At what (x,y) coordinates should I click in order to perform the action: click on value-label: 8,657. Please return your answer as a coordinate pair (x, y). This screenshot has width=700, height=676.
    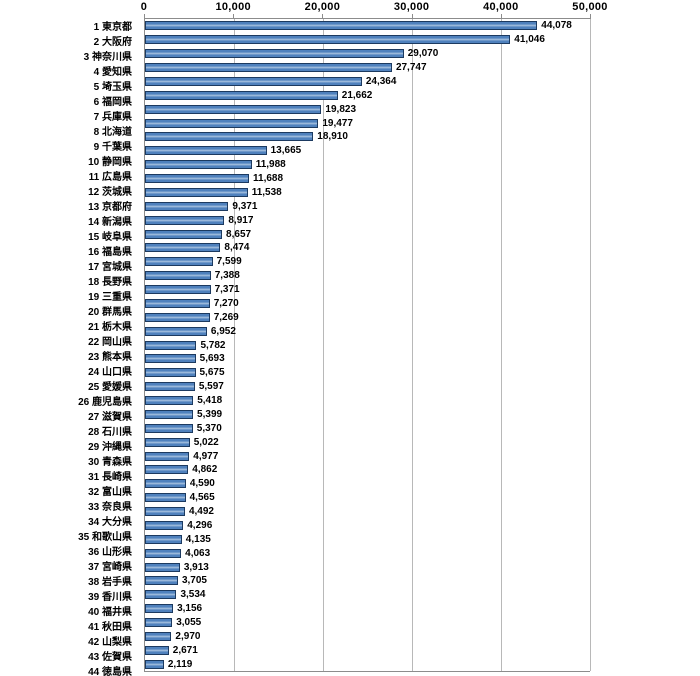
    Looking at the image, I should click on (239, 234).